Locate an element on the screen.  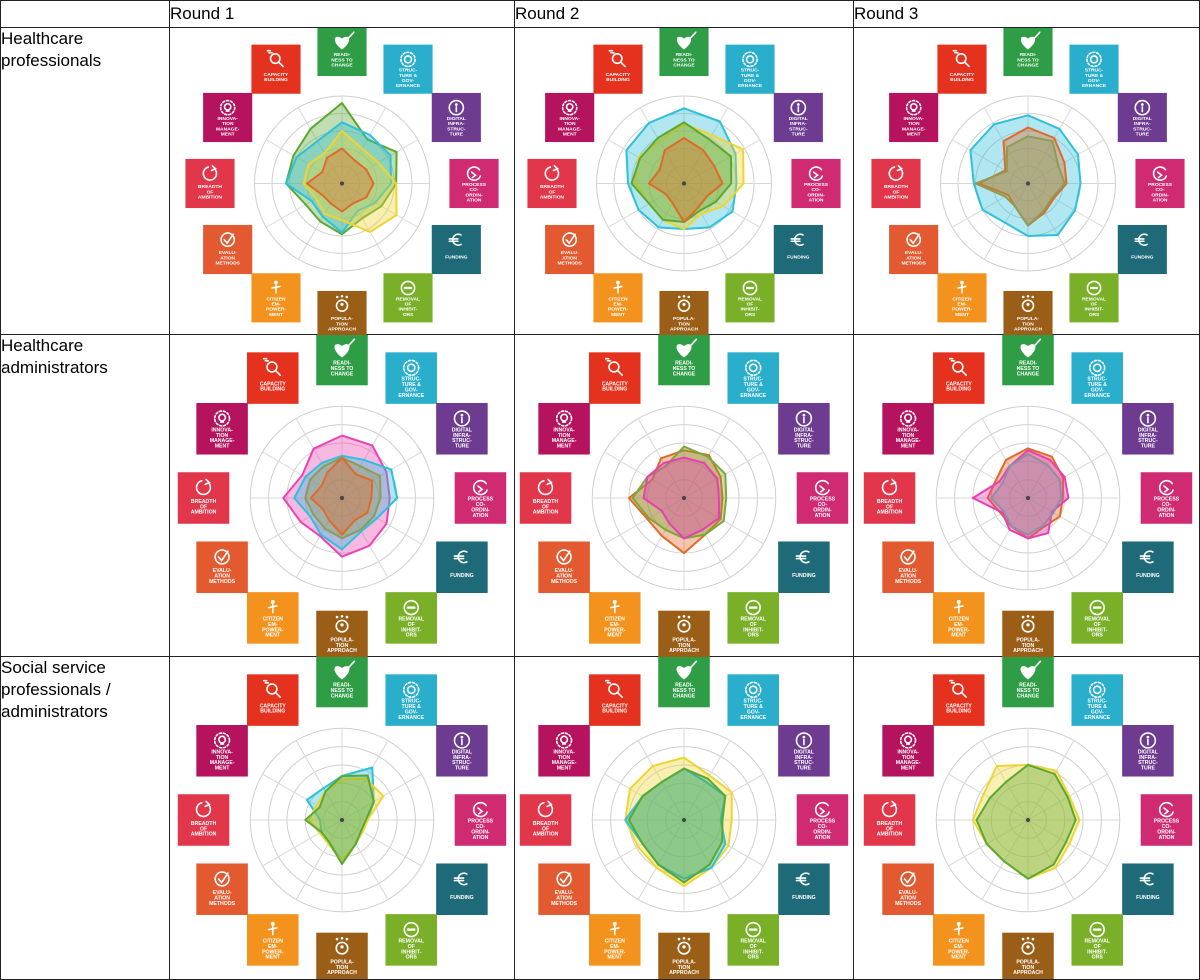
check-icon is located at coordinates (908, 879).